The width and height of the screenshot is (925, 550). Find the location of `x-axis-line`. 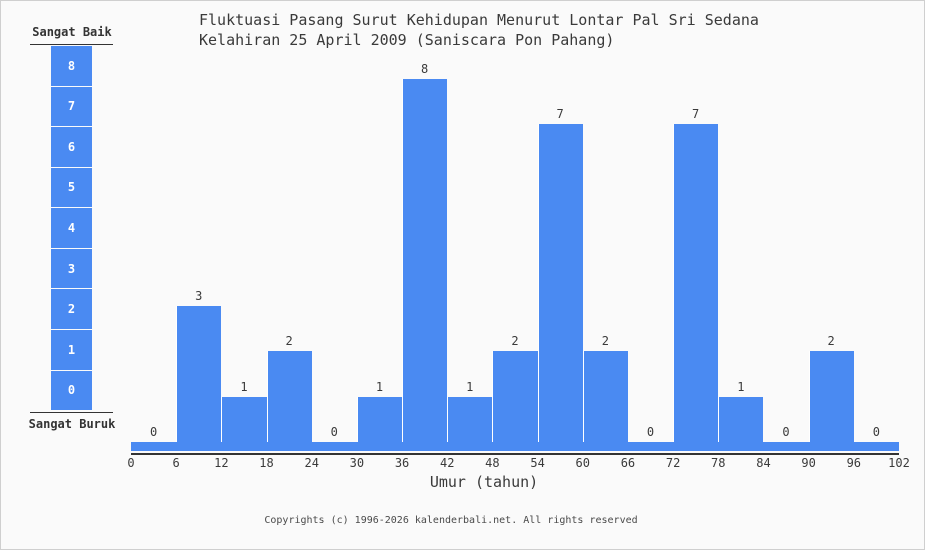

x-axis-line is located at coordinates (515, 454).